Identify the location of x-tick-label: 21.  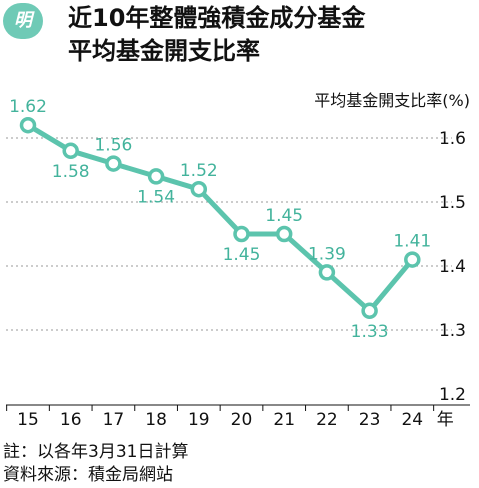
(284, 420).